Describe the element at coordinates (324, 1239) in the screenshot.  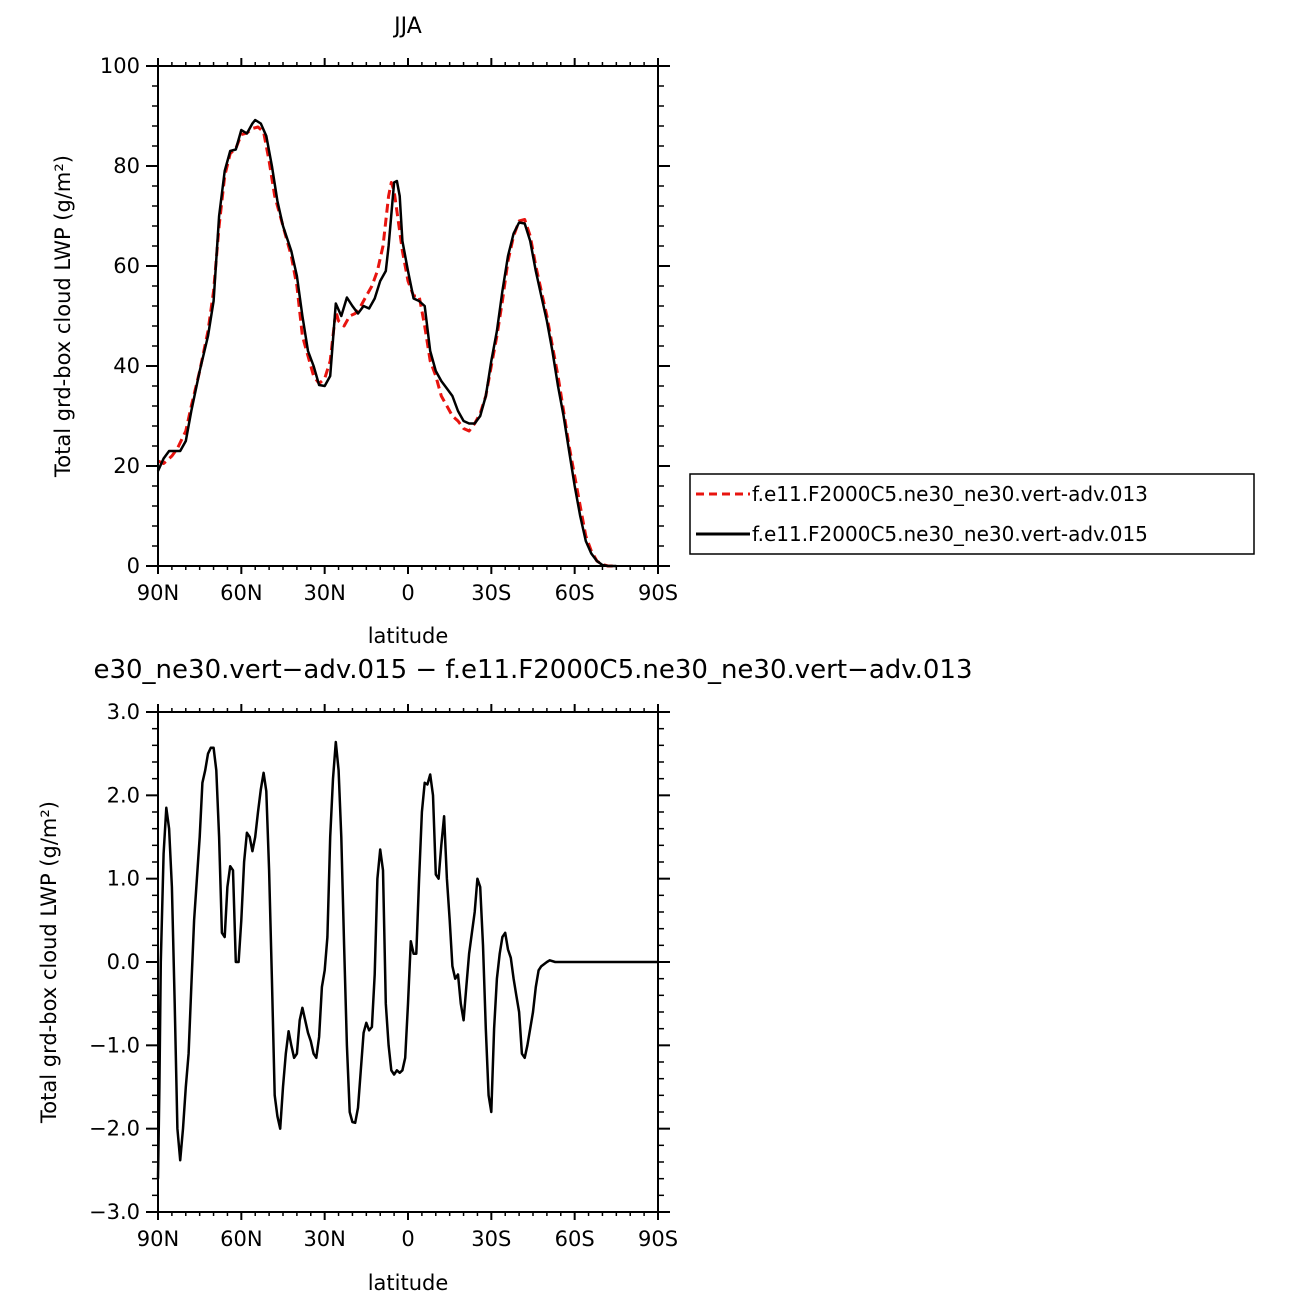
I see `bottom-x-tick-label: 30N` at that location.